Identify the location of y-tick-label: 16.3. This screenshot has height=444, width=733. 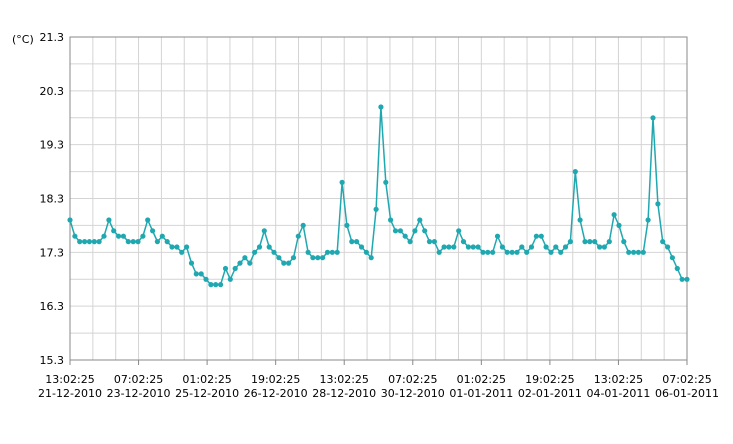
(52, 306).